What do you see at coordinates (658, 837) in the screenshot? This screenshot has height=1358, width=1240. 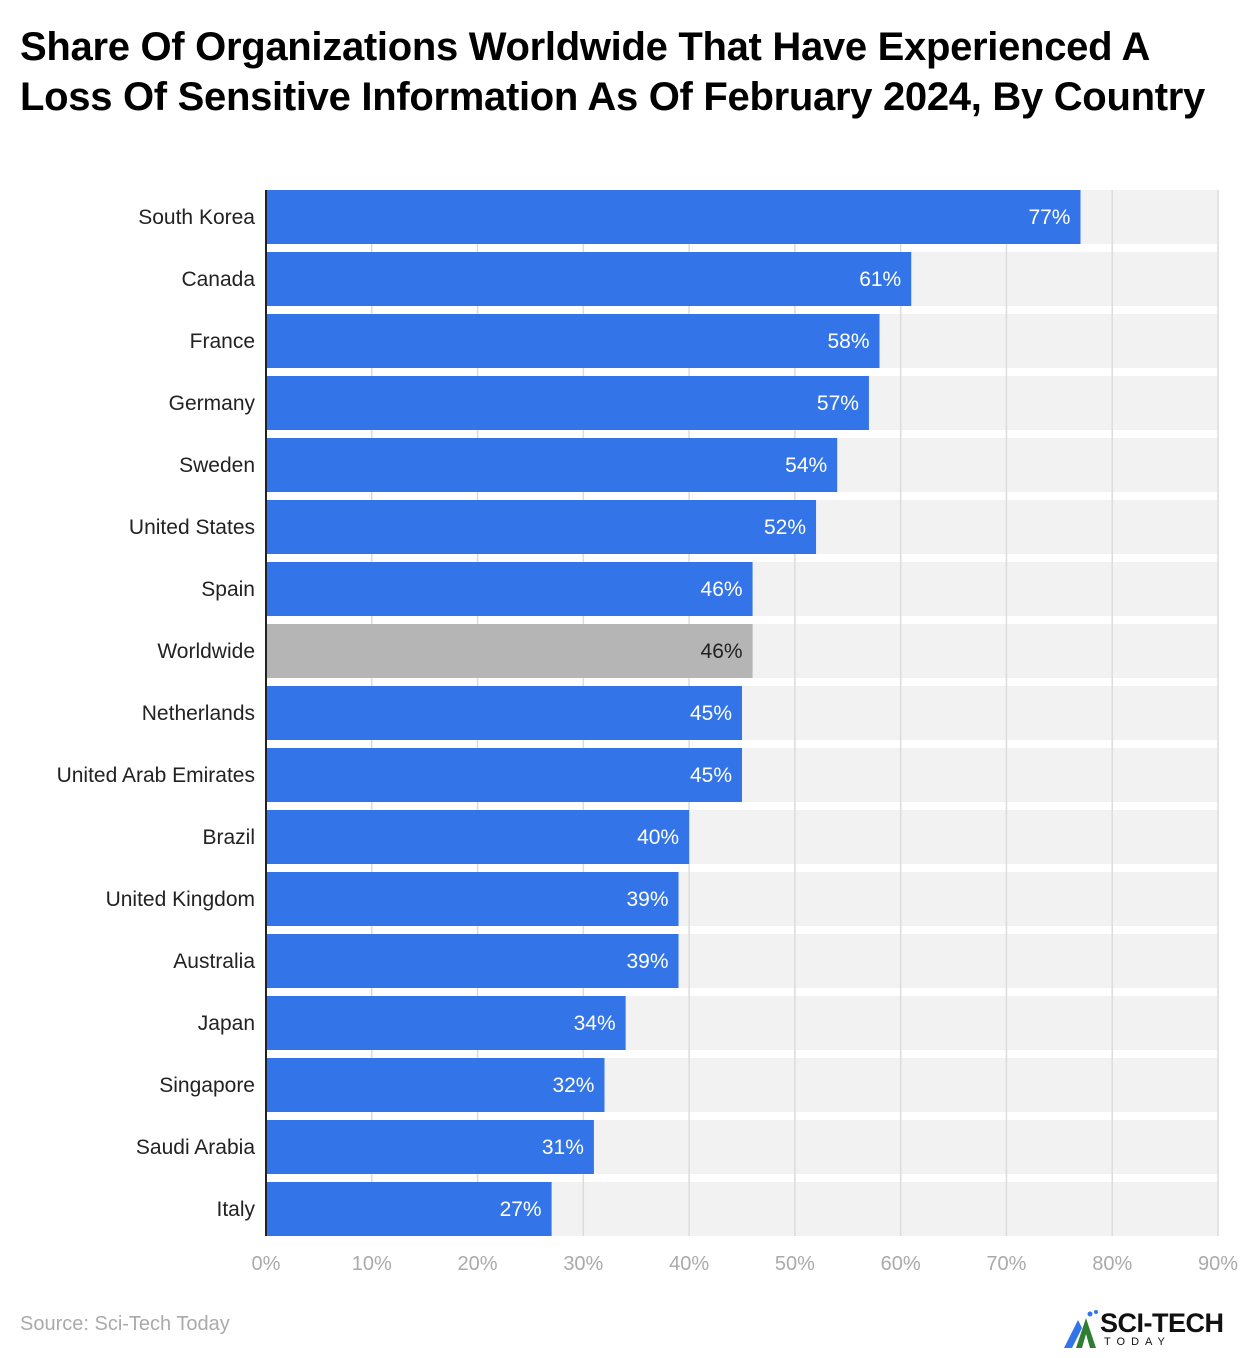 I see `data-label: 40%` at bounding box center [658, 837].